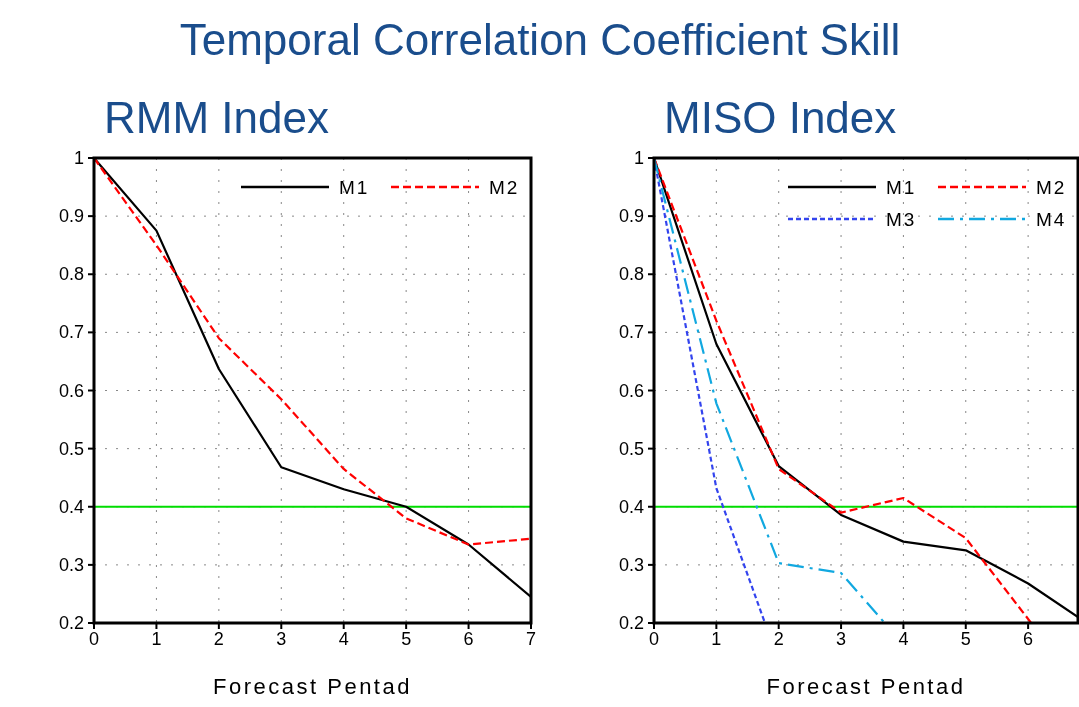 This screenshot has width=1079, height=707. Describe the element at coordinates (780, 117) in the screenshot. I see `chart-title: MISO Index` at that location.